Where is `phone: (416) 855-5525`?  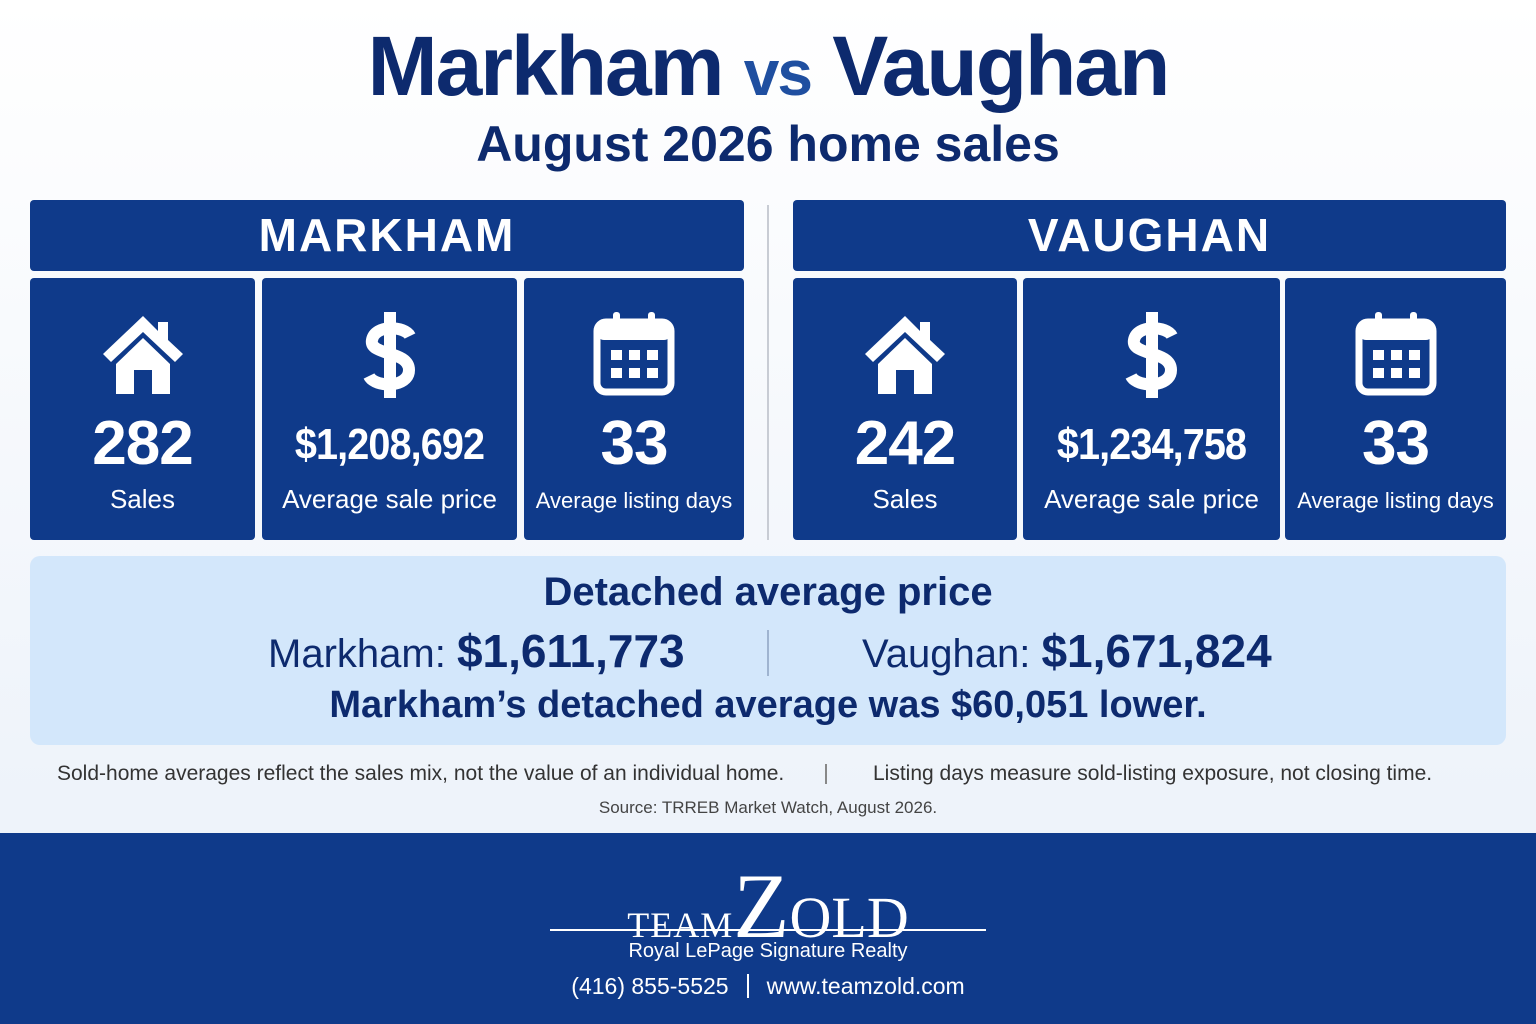 phone: (416) 855-5525 is located at coordinates (650, 986).